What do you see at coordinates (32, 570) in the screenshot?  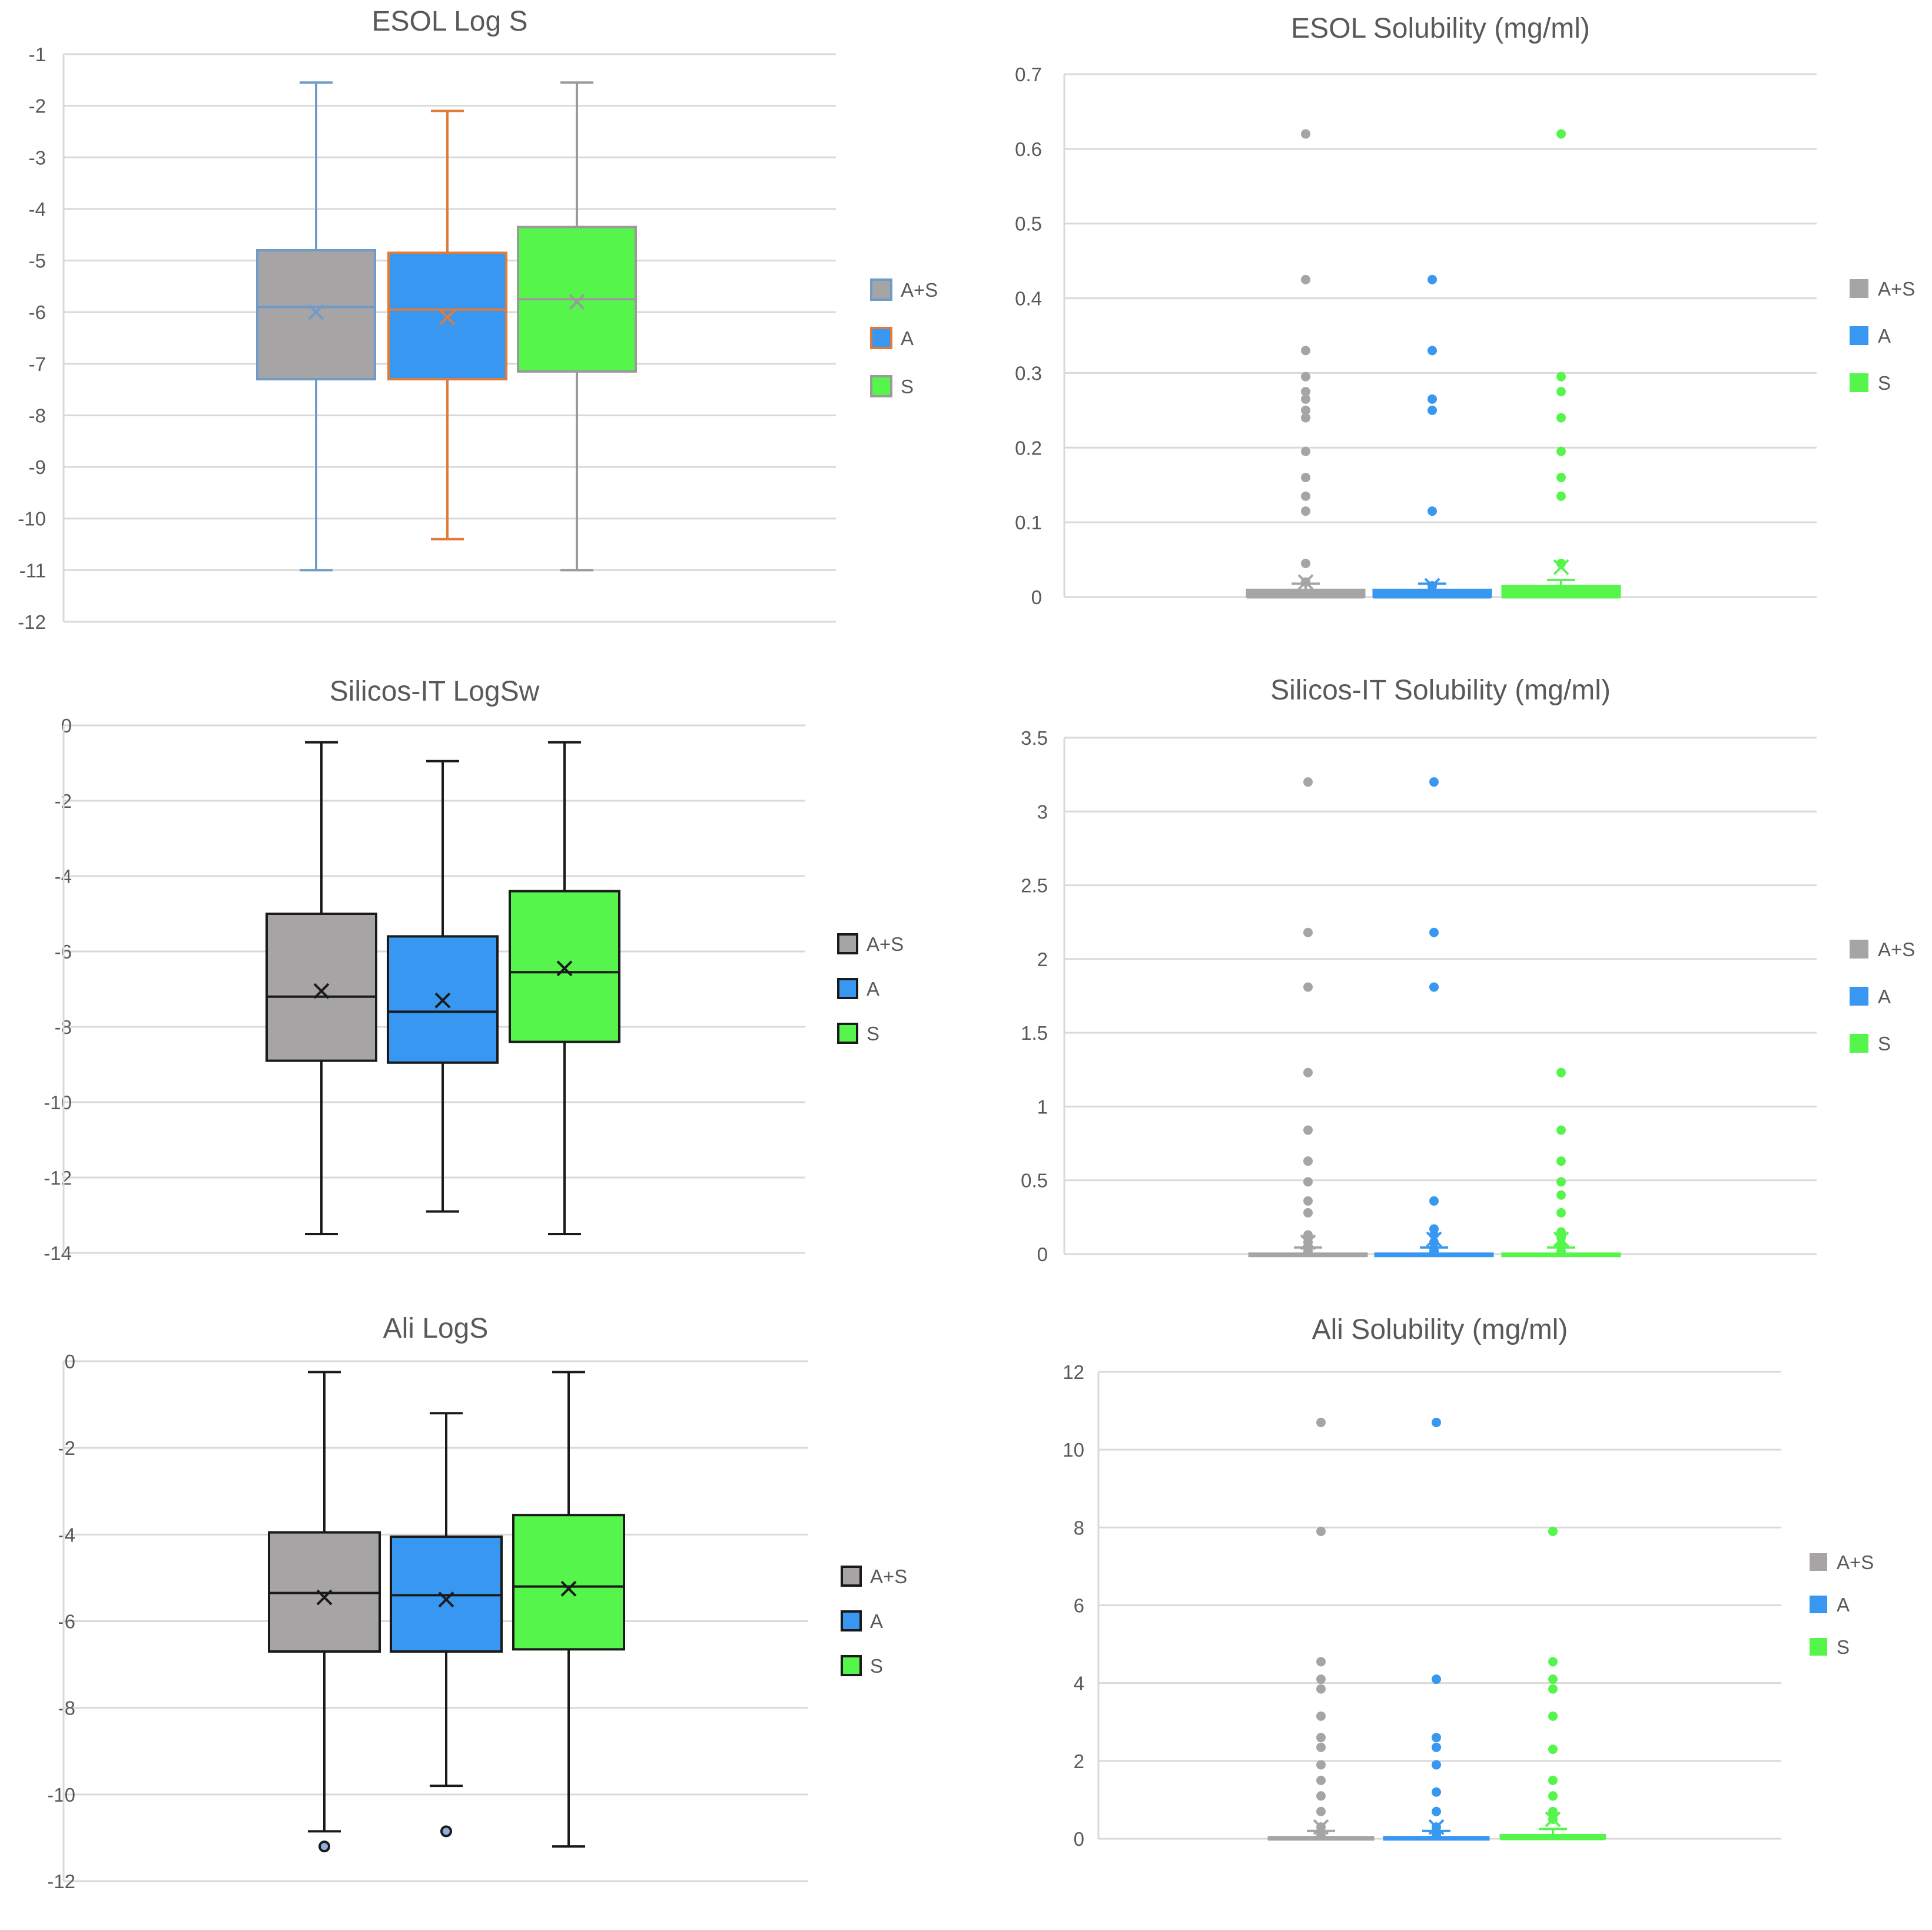 I see `y-tick-label: -11` at bounding box center [32, 570].